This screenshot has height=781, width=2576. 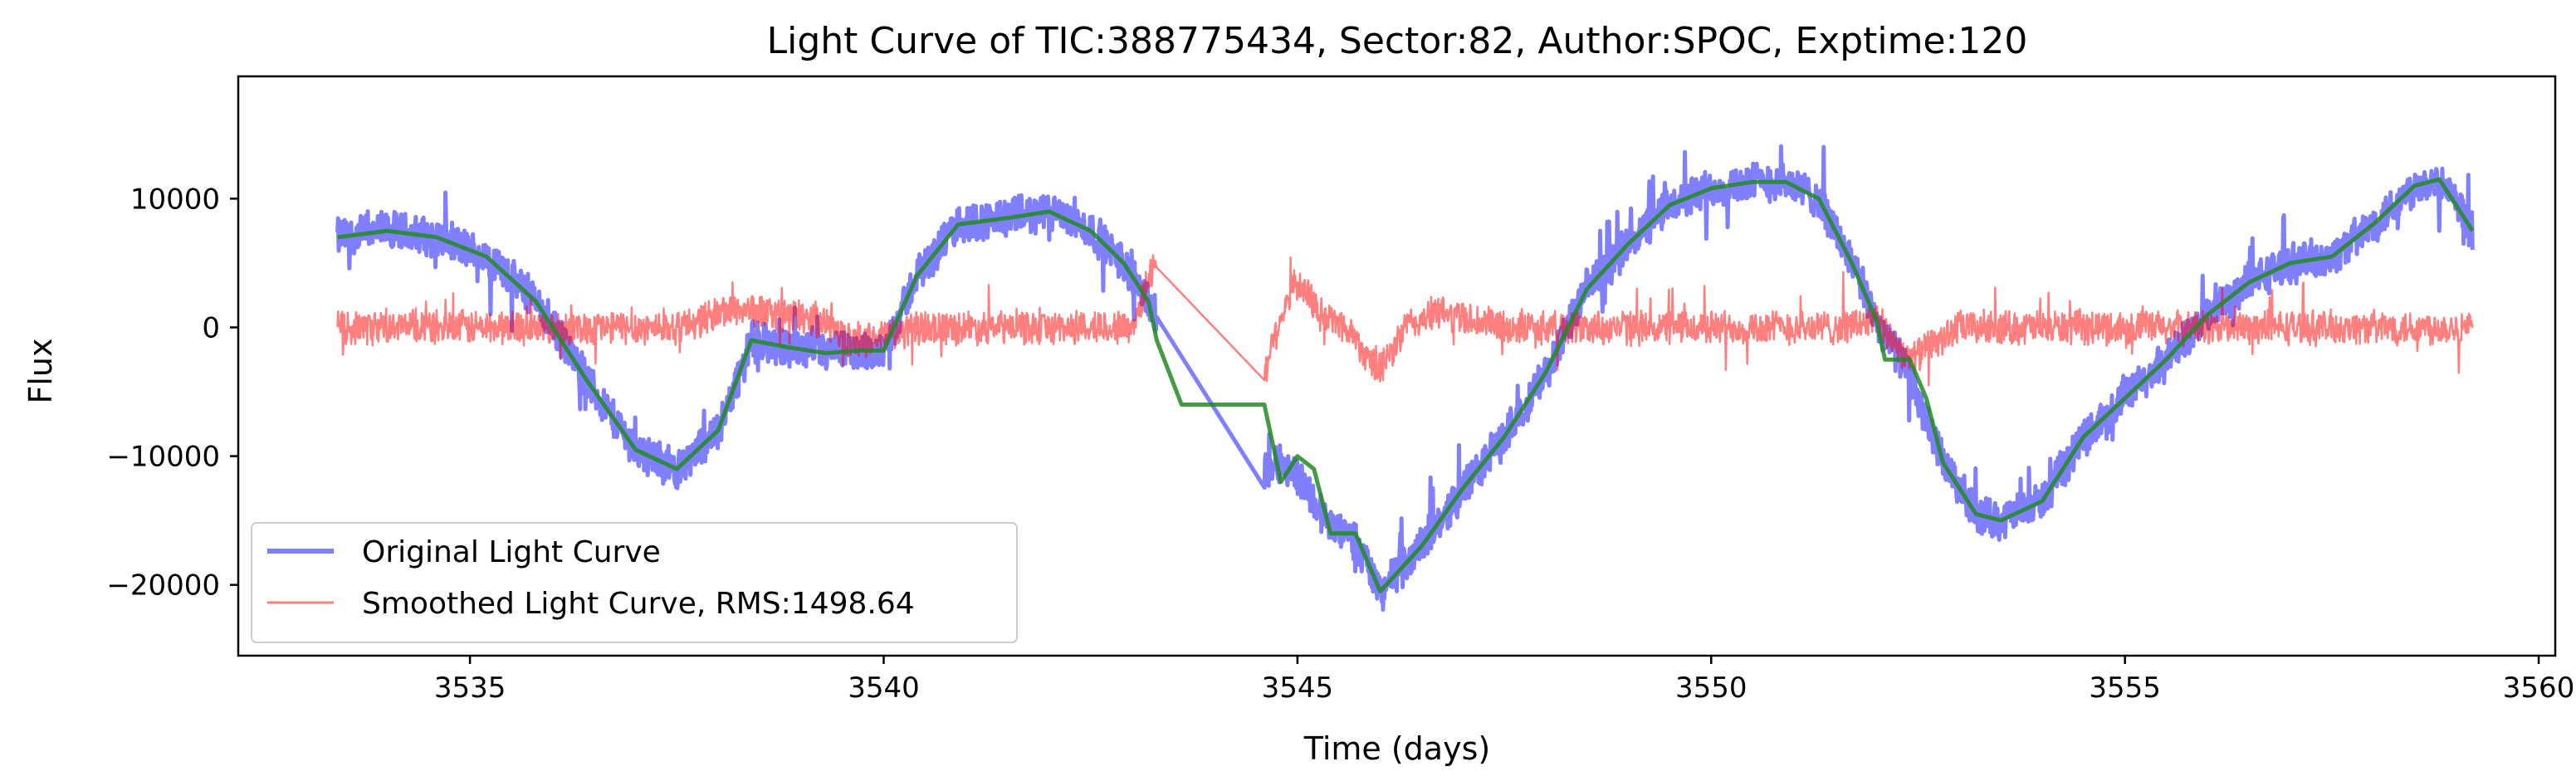 I want to click on legend-label: Smoothed Light Curve, RMS:1498.64, so click(x=638, y=604).